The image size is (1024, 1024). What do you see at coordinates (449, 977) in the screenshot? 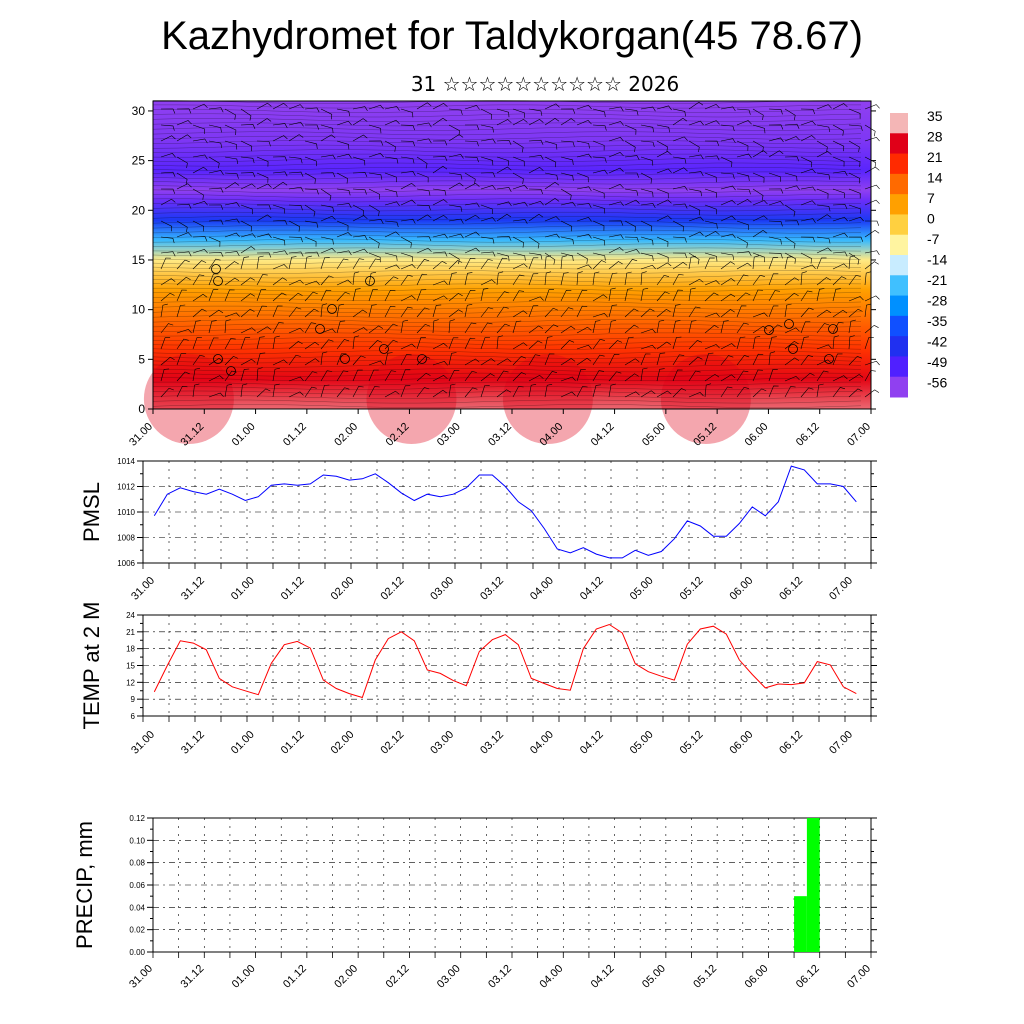
I see `precip-x-tick-label: 03.00` at bounding box center [449, 977].